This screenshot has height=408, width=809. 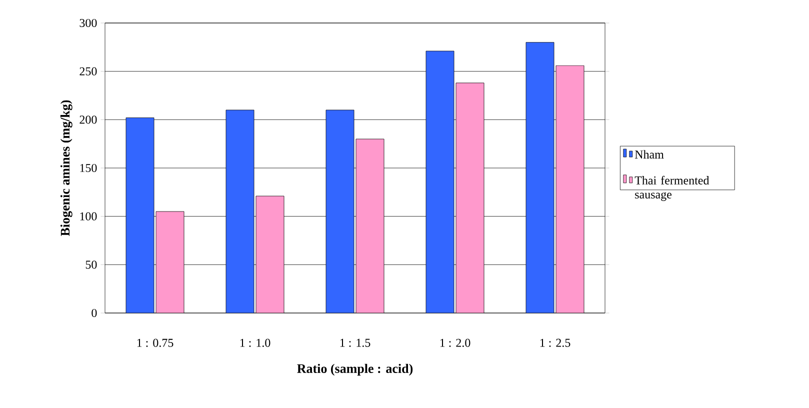 What do you see at coordinates (94, 313) in the screenshot?
I see `y-tick-label: 0` at bounding box center [94, 313].